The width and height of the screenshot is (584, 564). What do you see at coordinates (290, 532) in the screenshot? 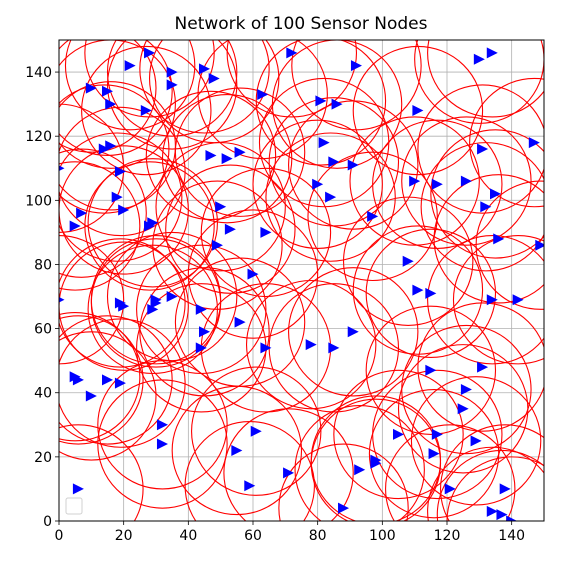
I see `x-axis-ticks: 0 20 40 60 80 100 120 140` at bounding box center [290, 532].